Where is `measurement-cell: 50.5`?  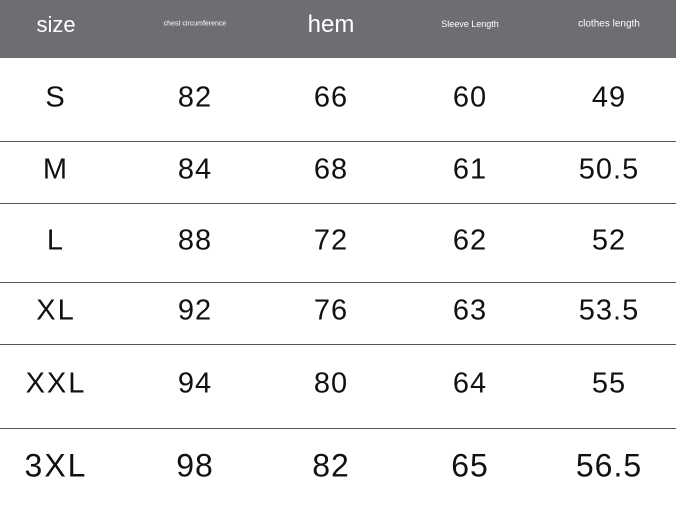 measurement-cell: 50.5 is located at coordinates (609, 169).